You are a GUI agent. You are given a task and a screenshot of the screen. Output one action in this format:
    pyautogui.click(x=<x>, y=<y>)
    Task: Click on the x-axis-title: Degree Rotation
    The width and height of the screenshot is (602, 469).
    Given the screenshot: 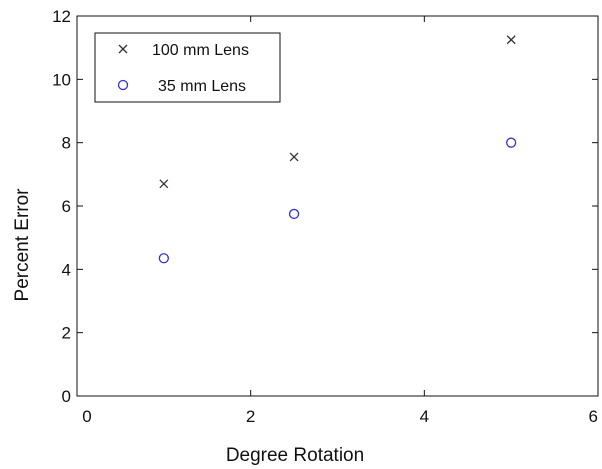 What is the action you would take?
    pyautogui.click(x=295, y=455)
    